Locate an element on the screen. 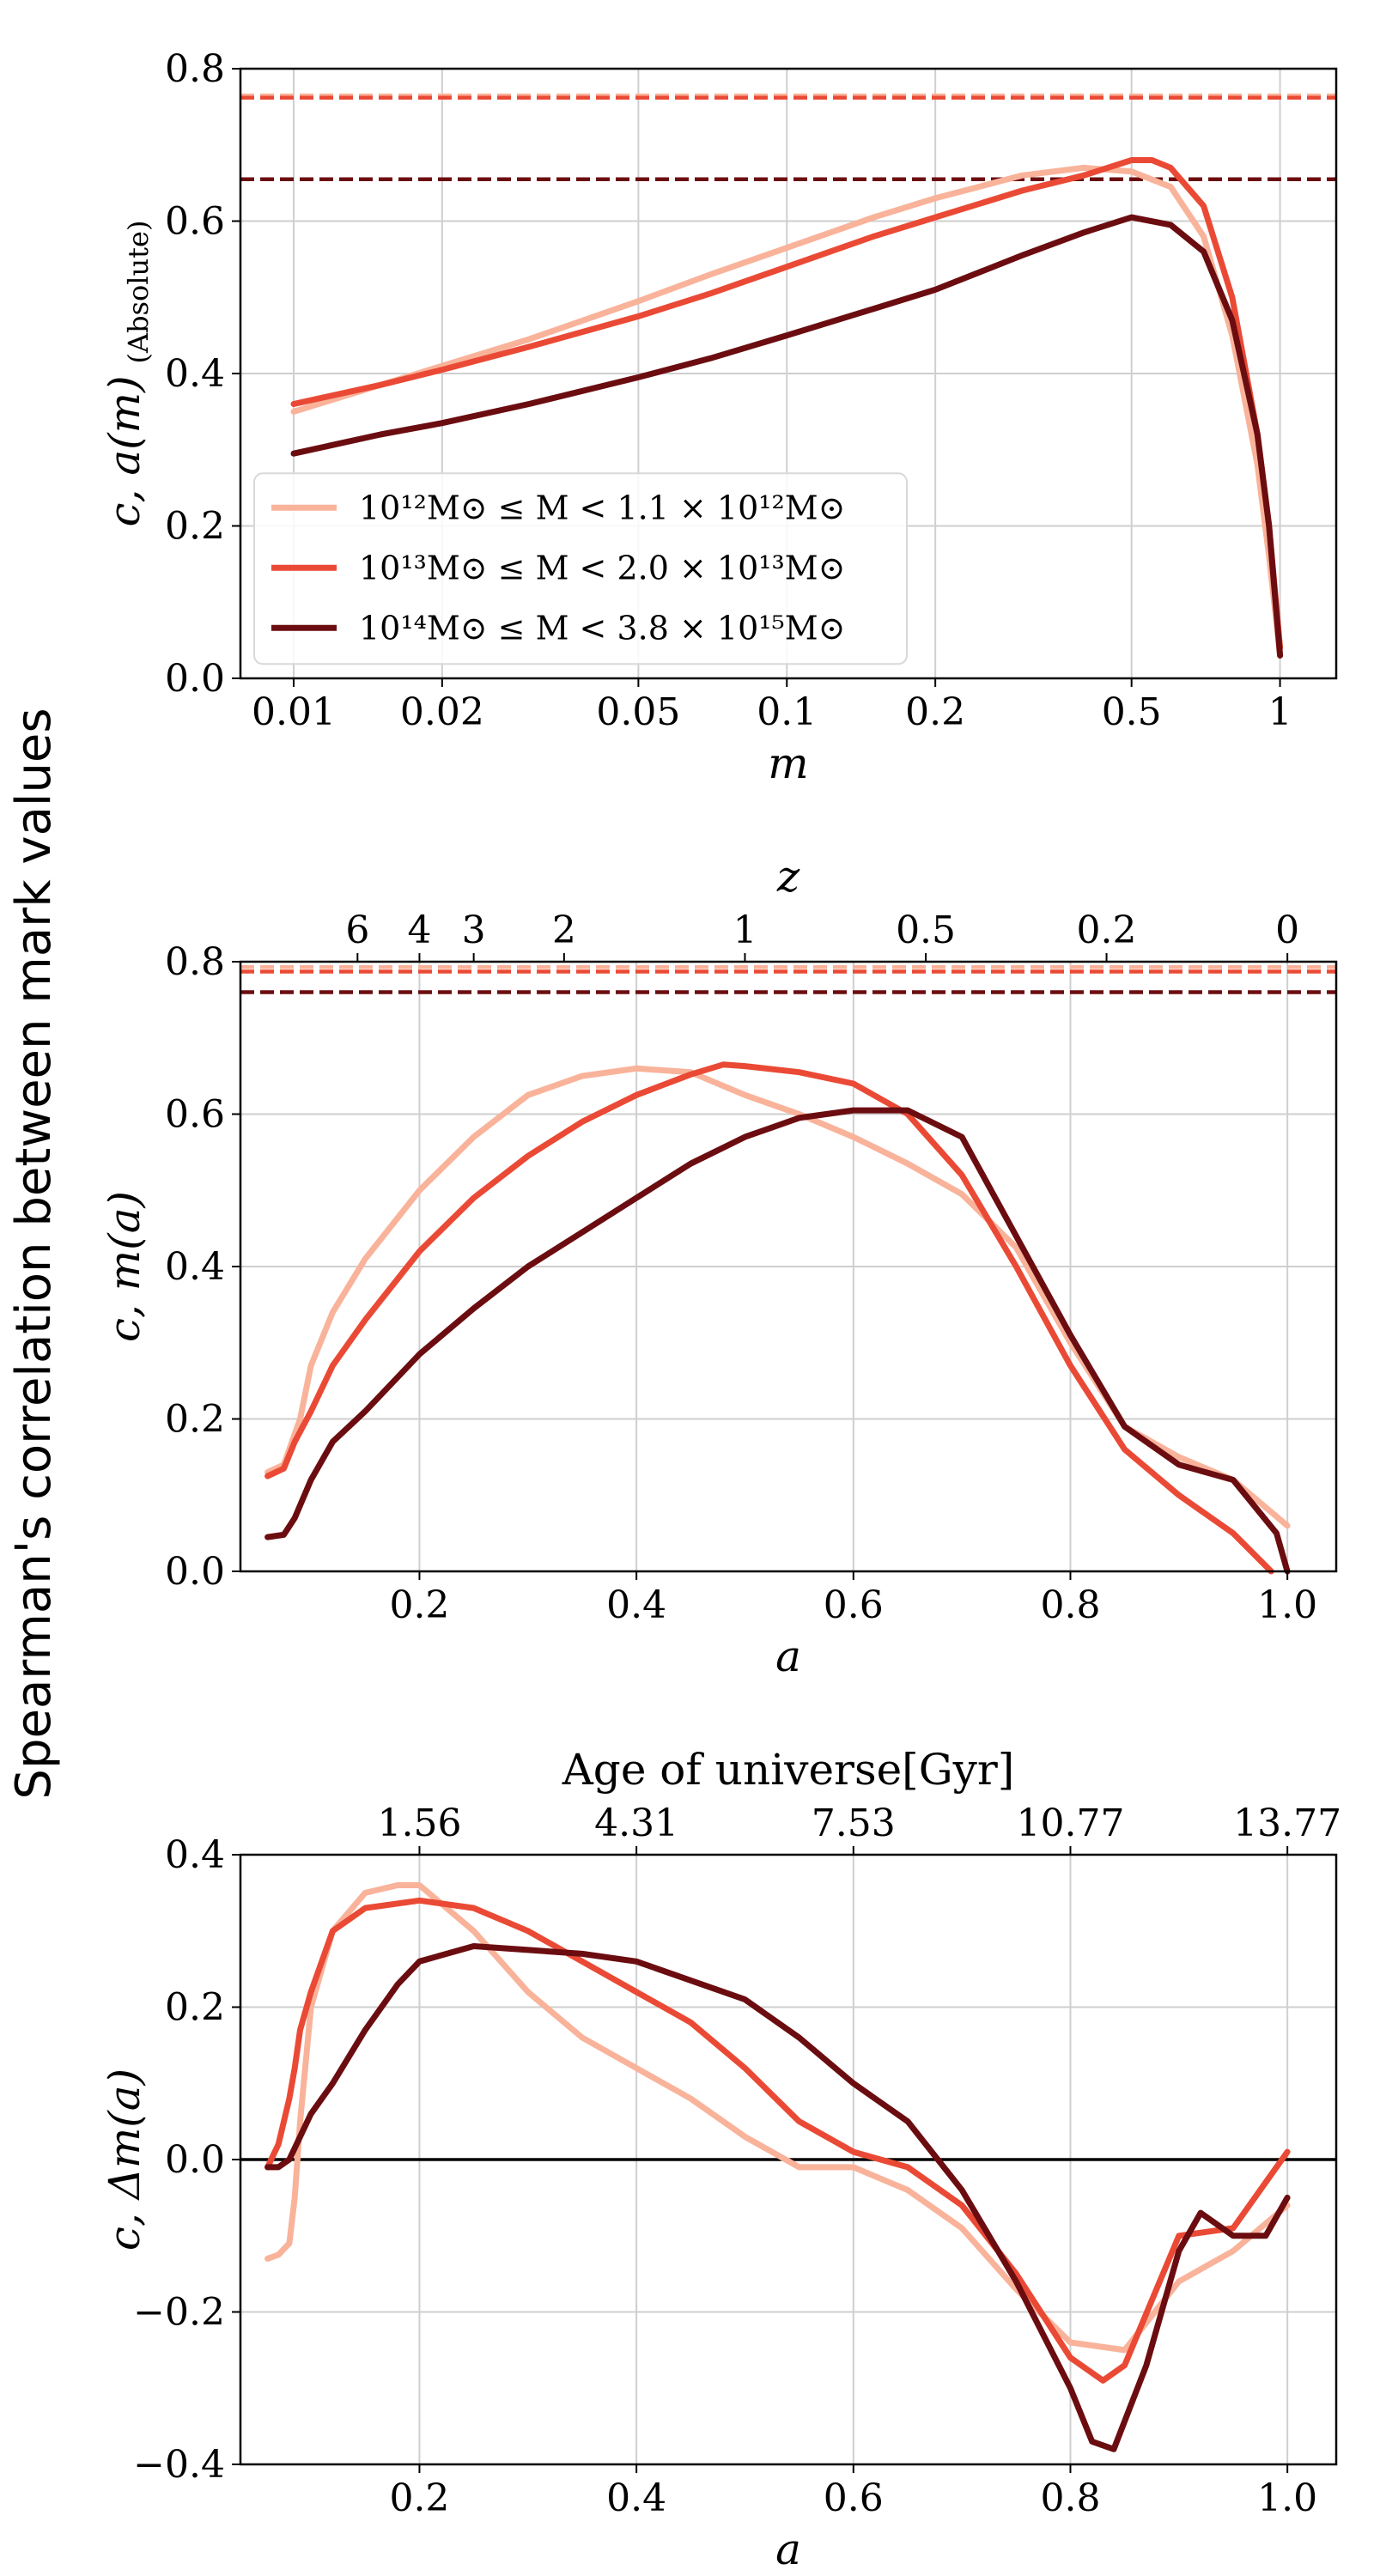 This screenshot has width=1374, height=2576. top-tick-label: 3 is located at coordinates (474, 930).